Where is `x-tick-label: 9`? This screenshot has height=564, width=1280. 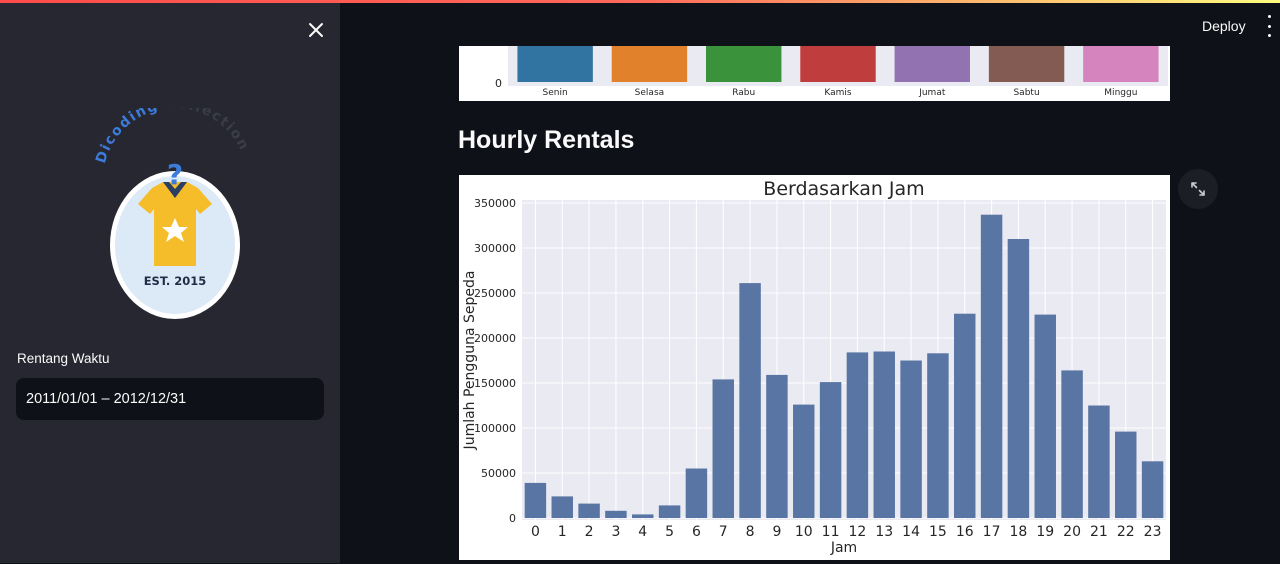 x-tick-label: 9 is located at coordinates (776, 532).